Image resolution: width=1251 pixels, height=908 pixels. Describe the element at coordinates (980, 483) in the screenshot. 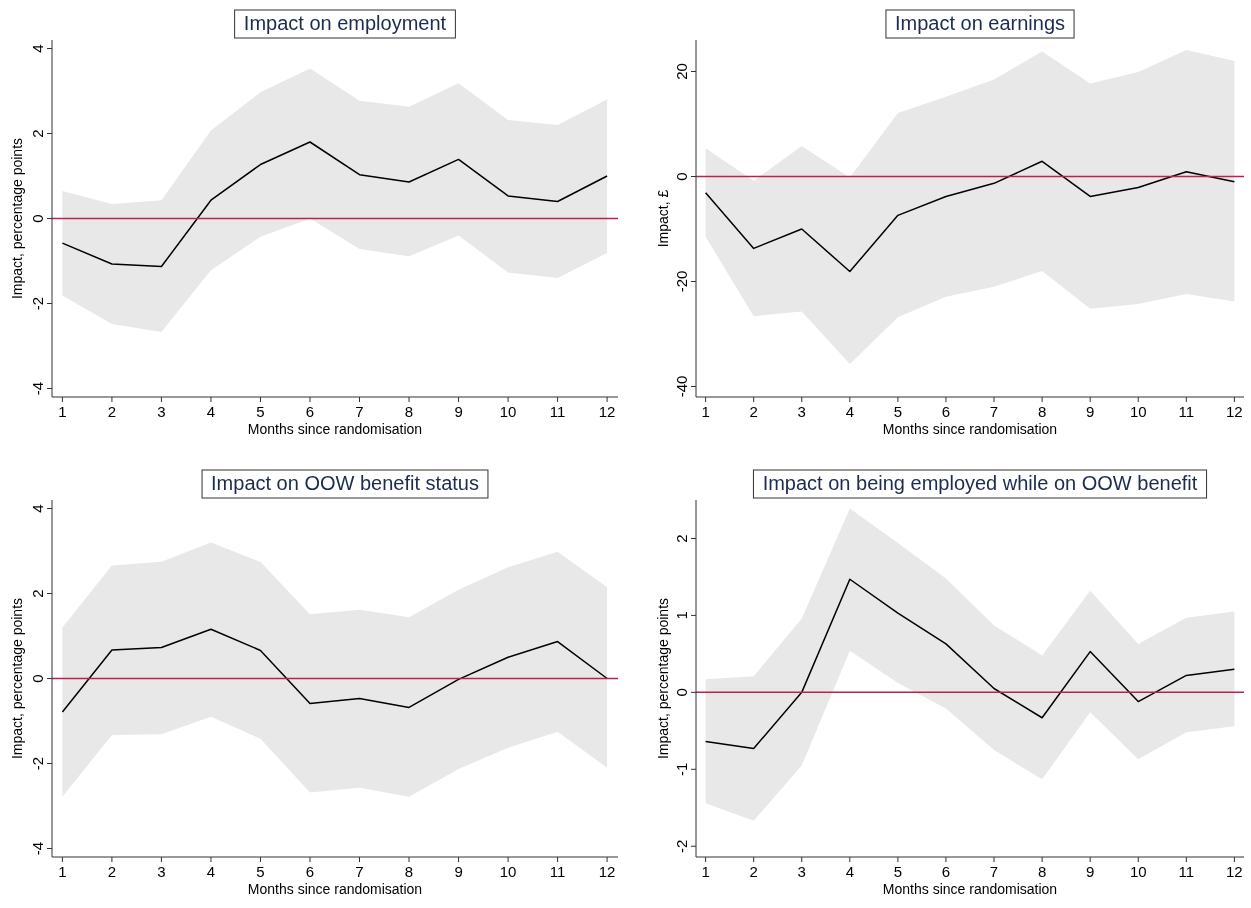

I see `chart-title: Impact on being employed while on OOW benefit` at that location.